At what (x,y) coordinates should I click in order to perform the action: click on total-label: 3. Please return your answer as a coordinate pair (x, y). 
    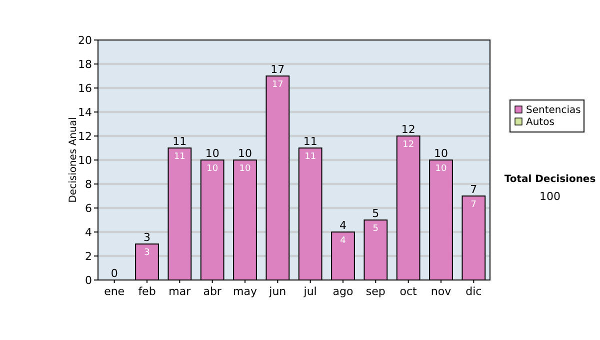
    Looking at the image, I should click on (147, 237).